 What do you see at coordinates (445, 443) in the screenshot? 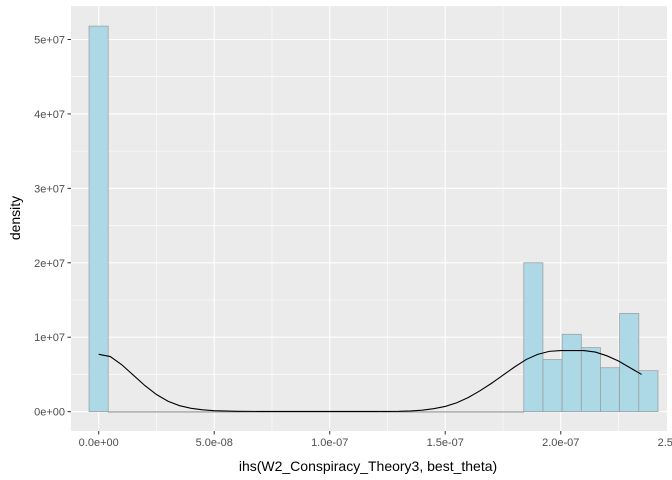
I see `x-tick-label: 1.5e-07` at bounding box center [445, 443].